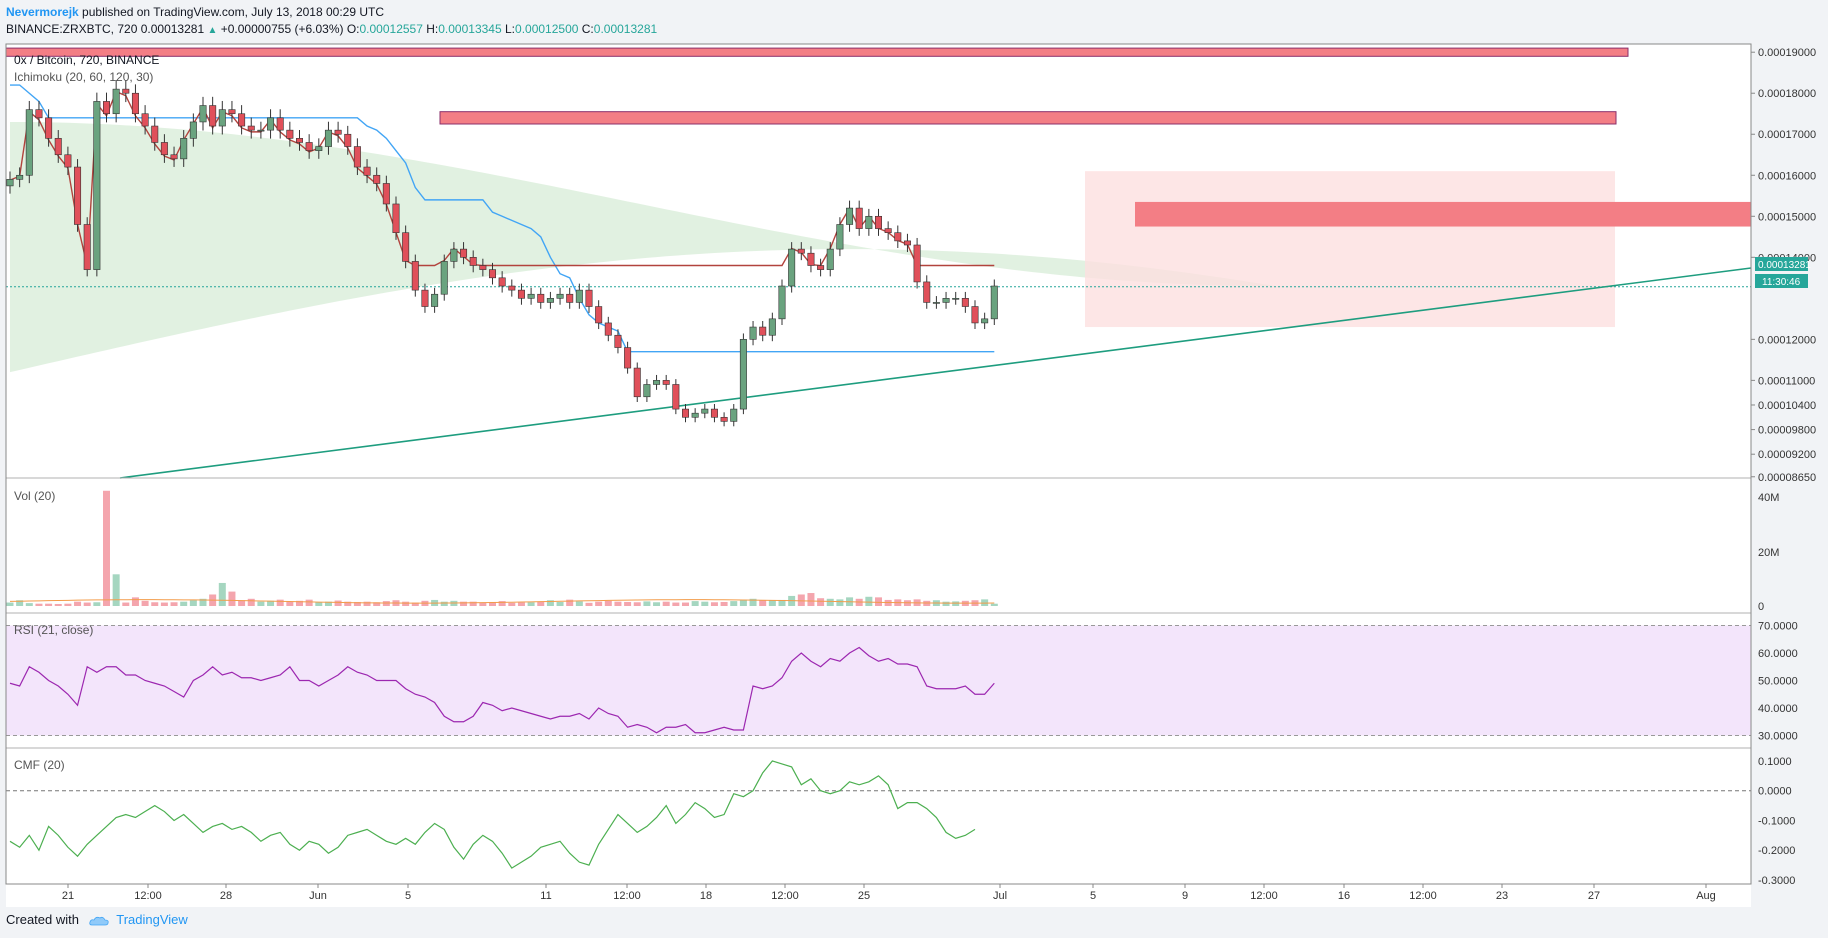 The width and height of the screenshot is (1828, 938). I want to click on ichimoku-label: Ichimoku (20, 60, 120, 30), so click(83, 77).